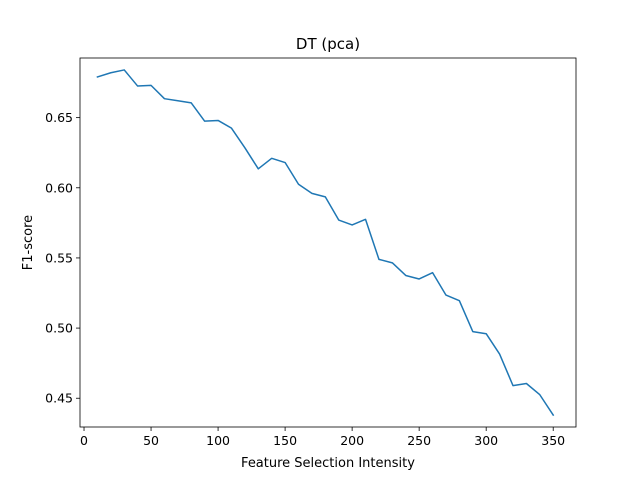 The image size is (640, 480). What do you see at coordinates (486, 440) in the screenshot?
I see `x-tick-label: 300` at bounding box center [486, 440].